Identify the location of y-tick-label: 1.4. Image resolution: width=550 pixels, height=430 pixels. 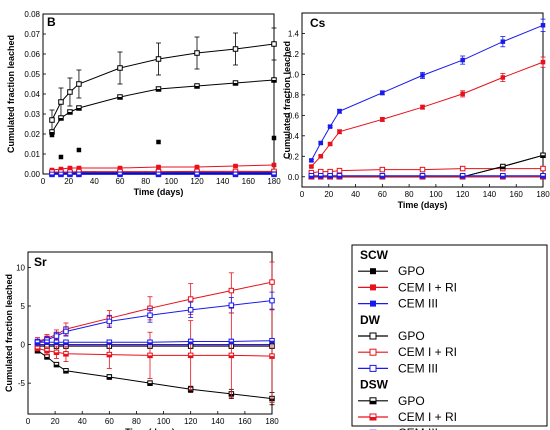
(294, 33).